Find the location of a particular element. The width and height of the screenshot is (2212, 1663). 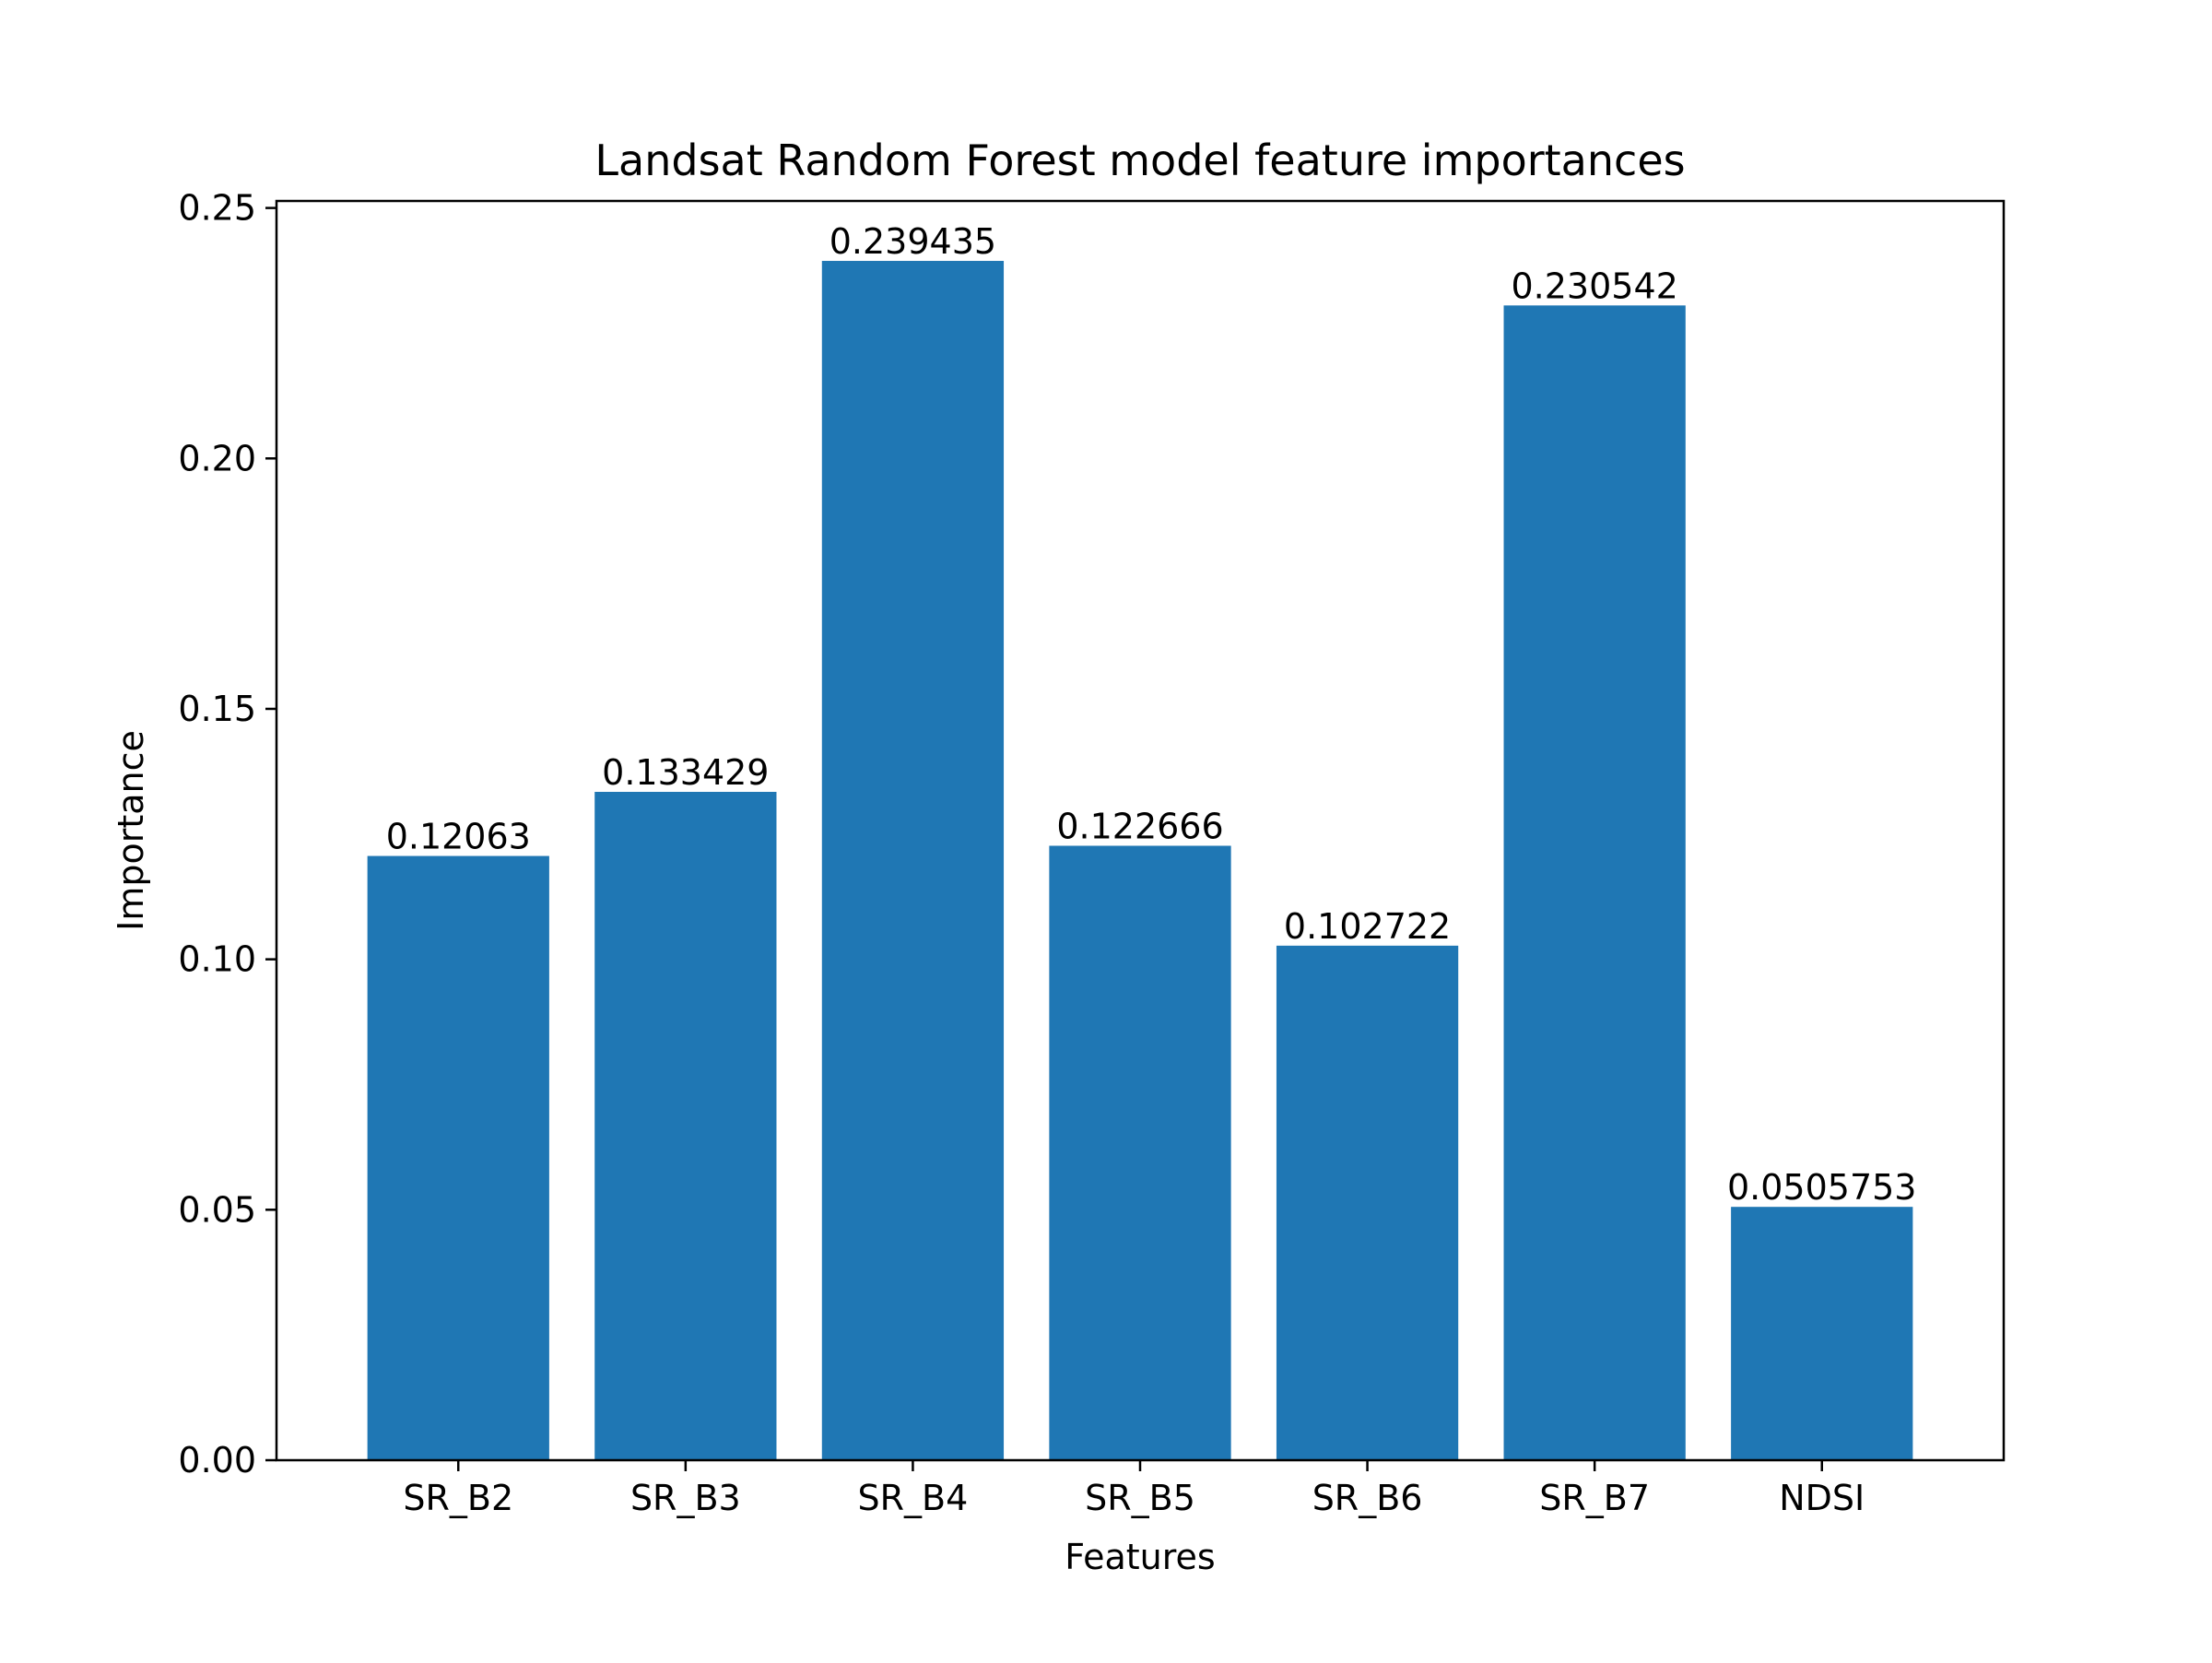

data-label: 0.0505753 is located at coordinates (1822, 1187).